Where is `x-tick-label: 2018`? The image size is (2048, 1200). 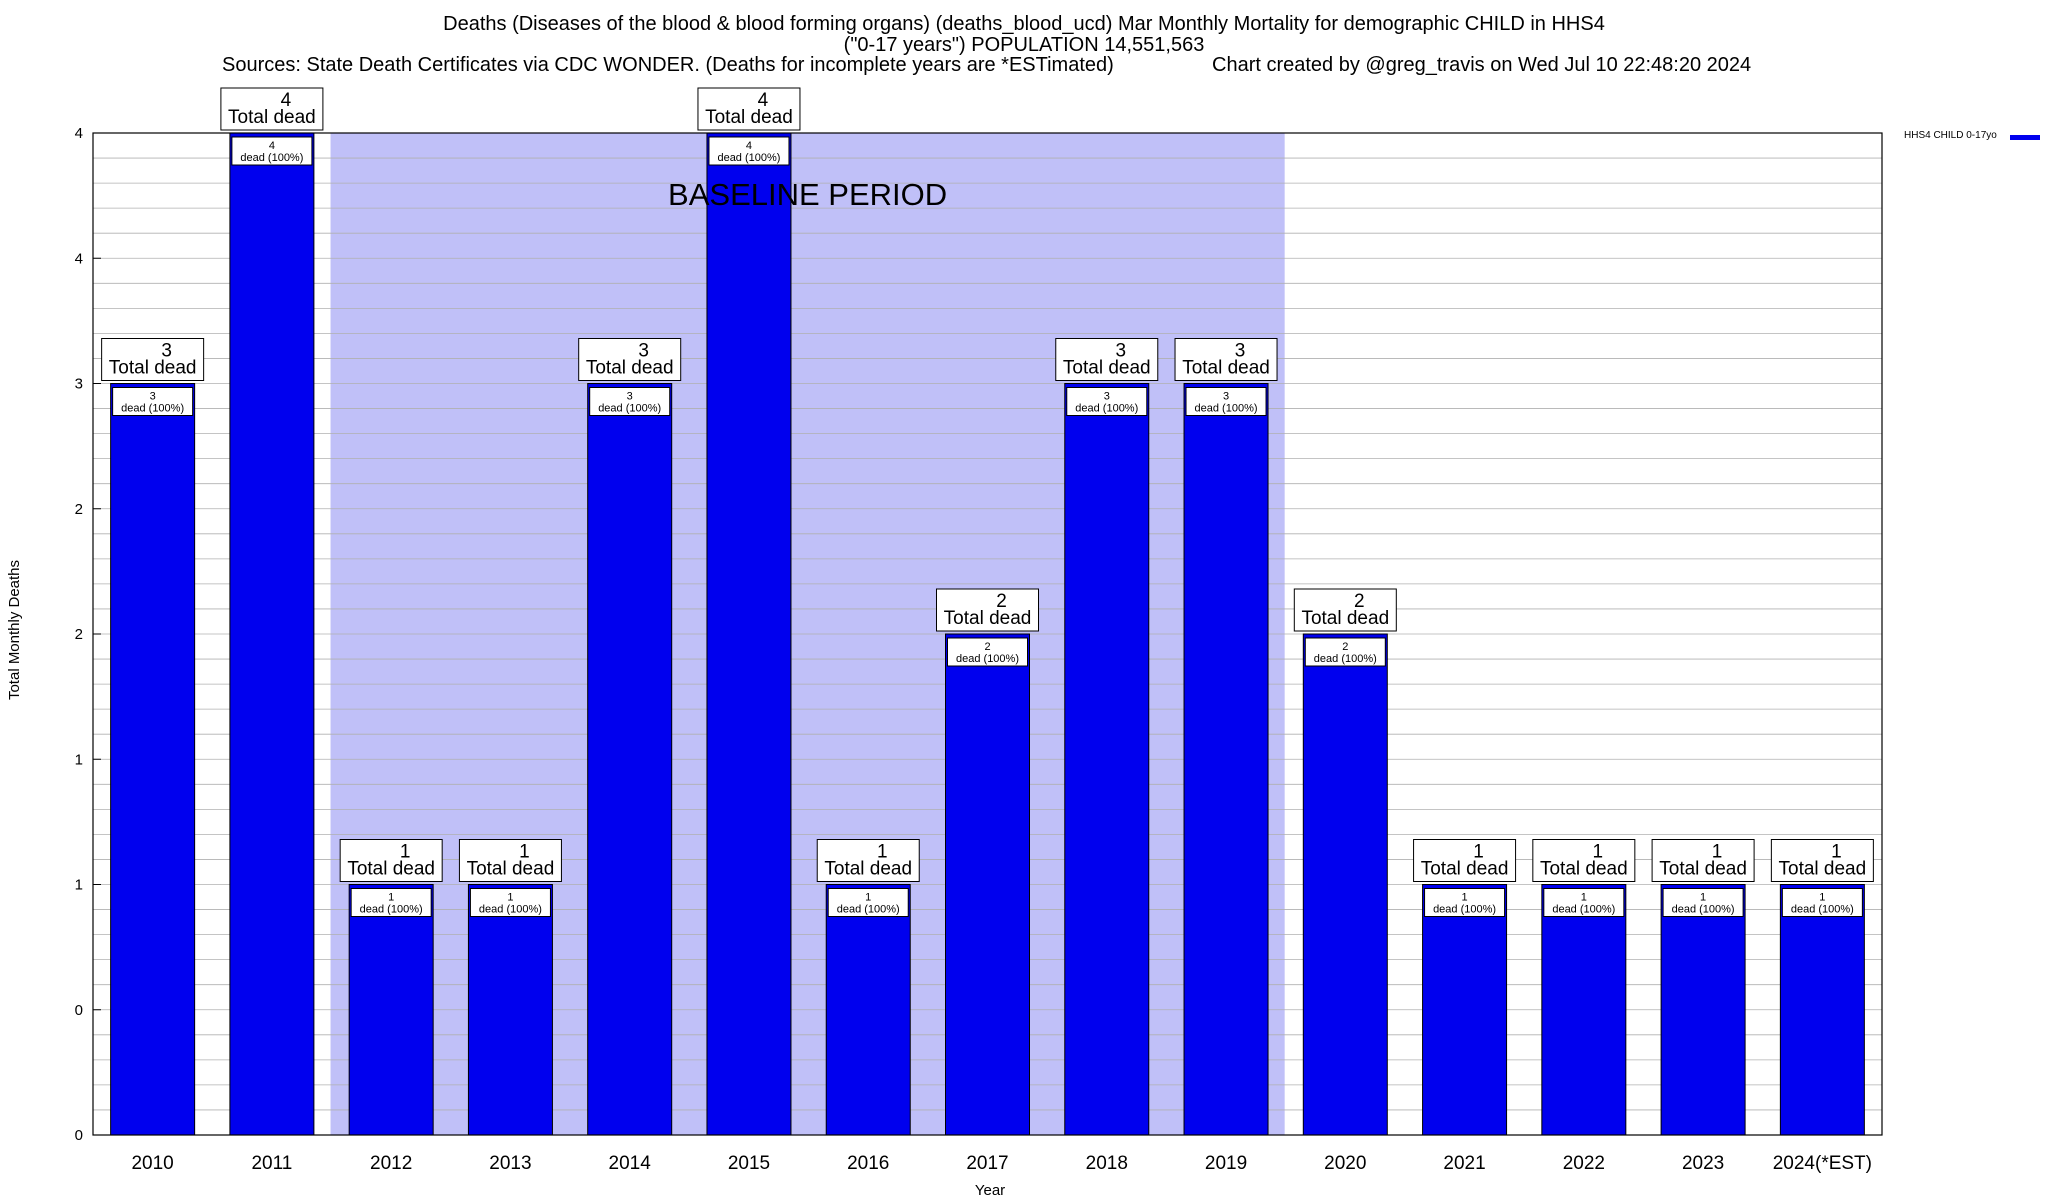
x-tick-label: 2018 is located at coordinates (1107, 1163).